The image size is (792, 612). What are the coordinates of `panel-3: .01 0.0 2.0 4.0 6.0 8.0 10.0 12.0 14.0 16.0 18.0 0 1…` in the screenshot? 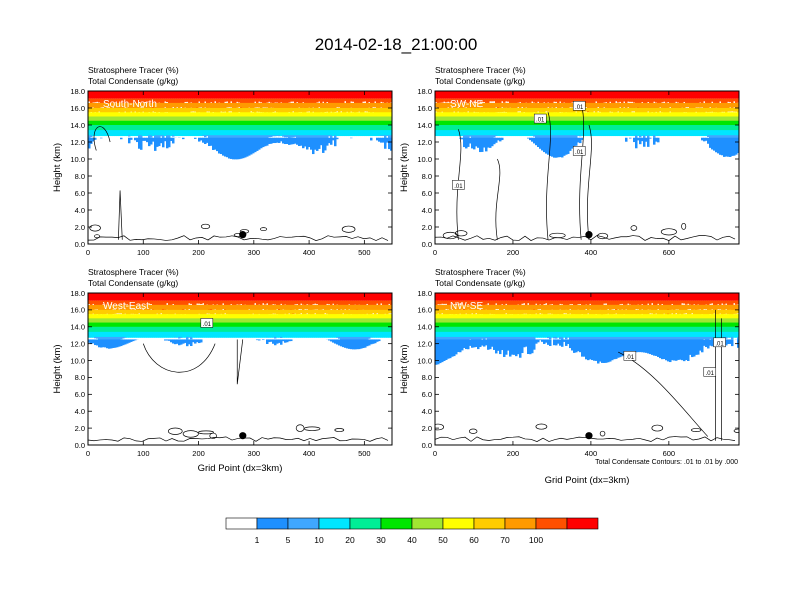 It's located at (222, 370).